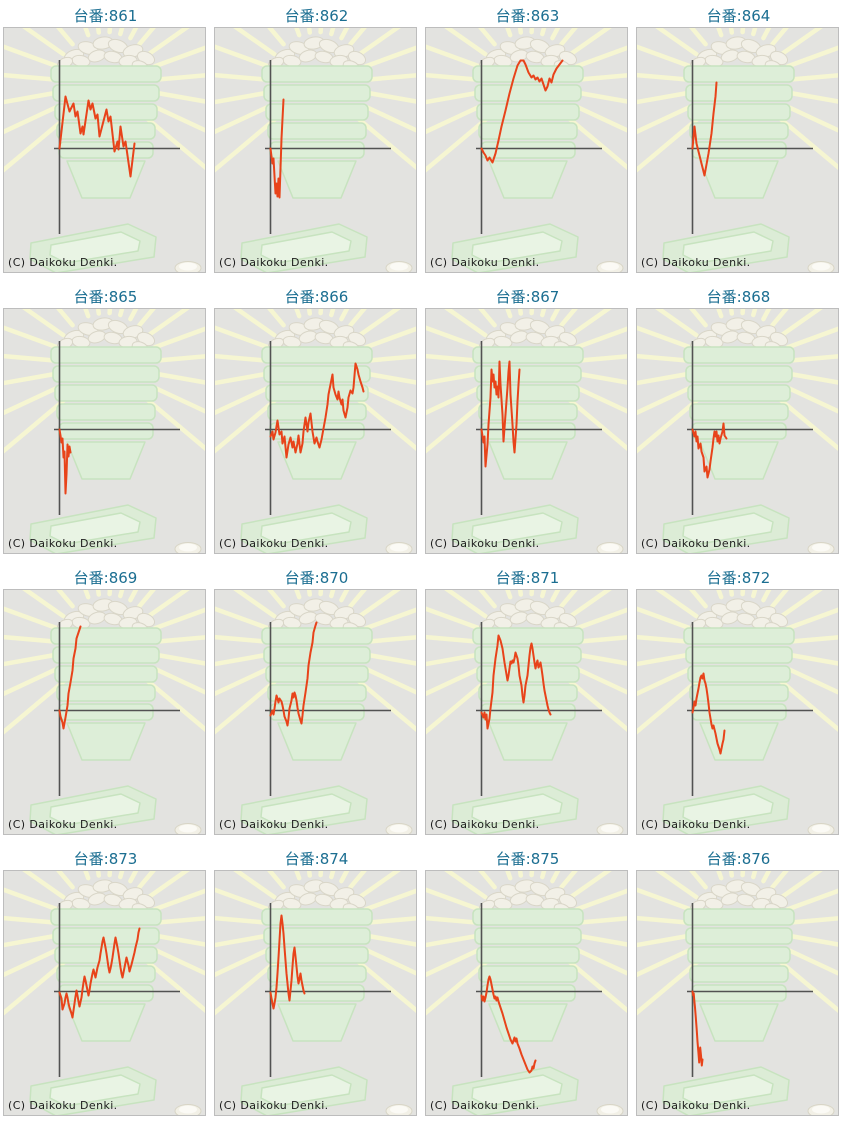 The height and width of the screenshot is (1124, 844). I want to click on machine-title-link: 台番:874, so click(316, 859).